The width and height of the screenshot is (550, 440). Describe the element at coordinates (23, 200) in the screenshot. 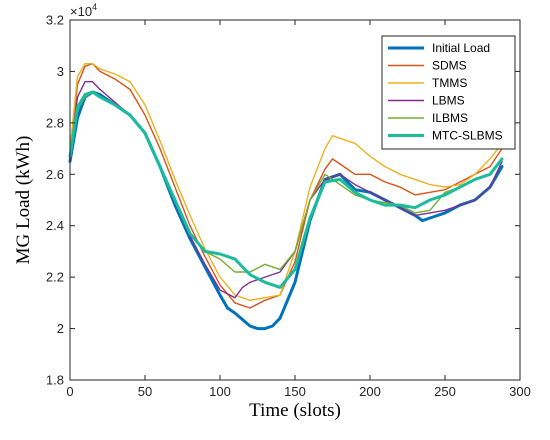

I see `y-axis-title: MG Load (kWh)` at that location.